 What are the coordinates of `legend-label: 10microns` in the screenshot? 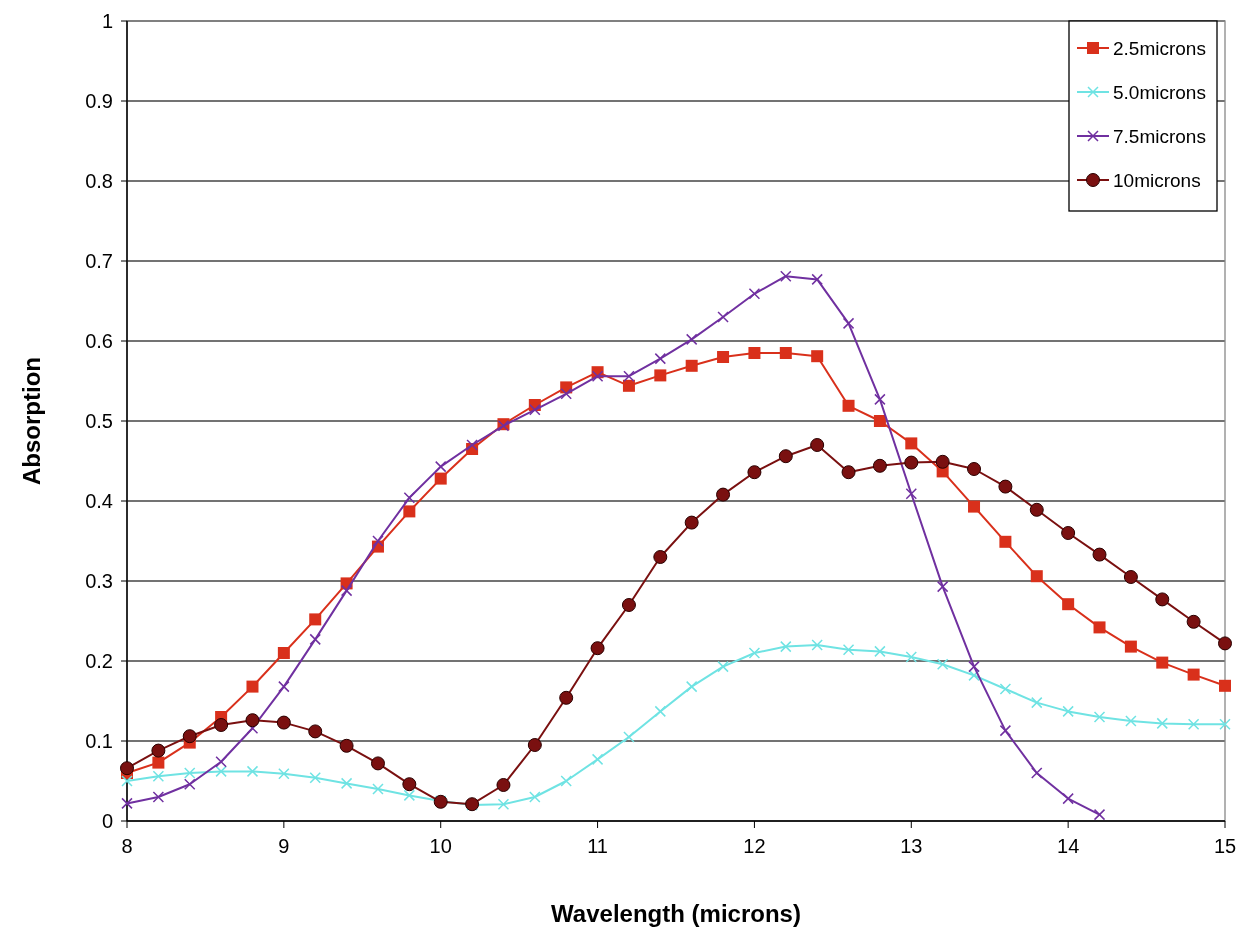 It's located at (1157, 180).